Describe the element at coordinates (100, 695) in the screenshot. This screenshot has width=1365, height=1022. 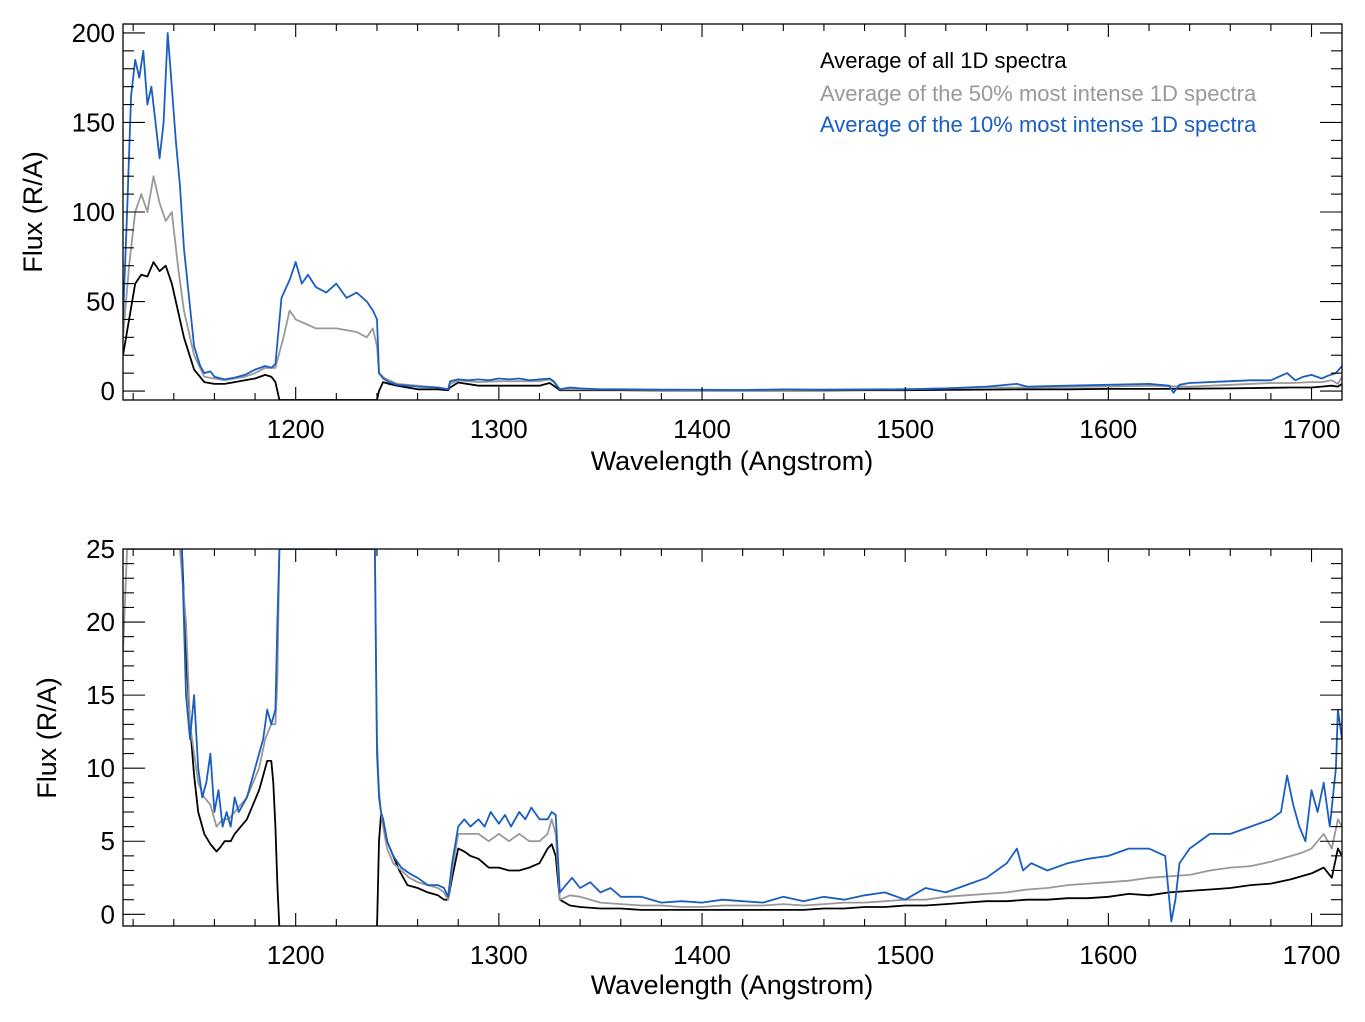
I see `y-tick-label: 15` at that location.